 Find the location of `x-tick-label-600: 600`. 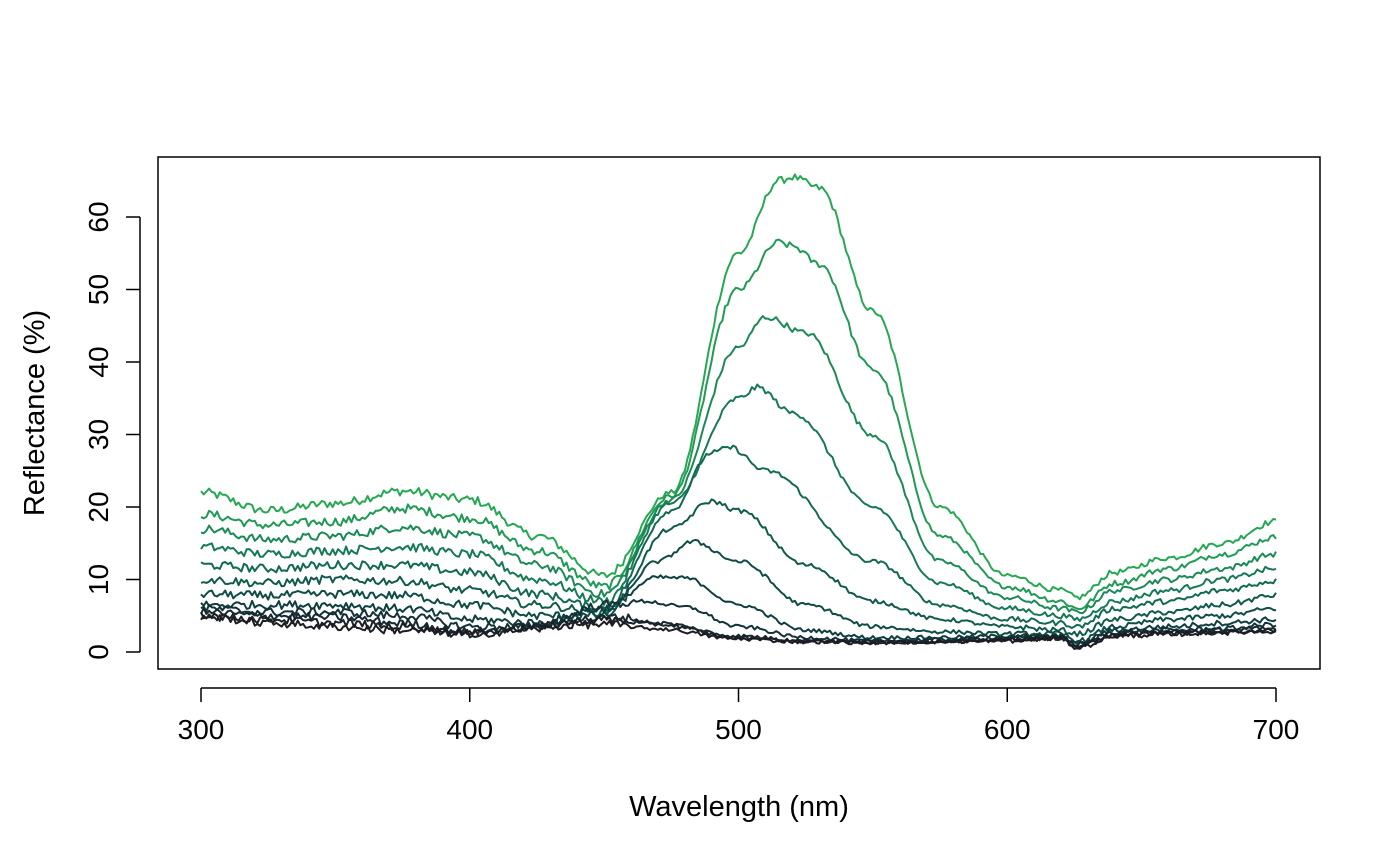

x-tick-label-600: 600 is located at coordinates (1007, 729).